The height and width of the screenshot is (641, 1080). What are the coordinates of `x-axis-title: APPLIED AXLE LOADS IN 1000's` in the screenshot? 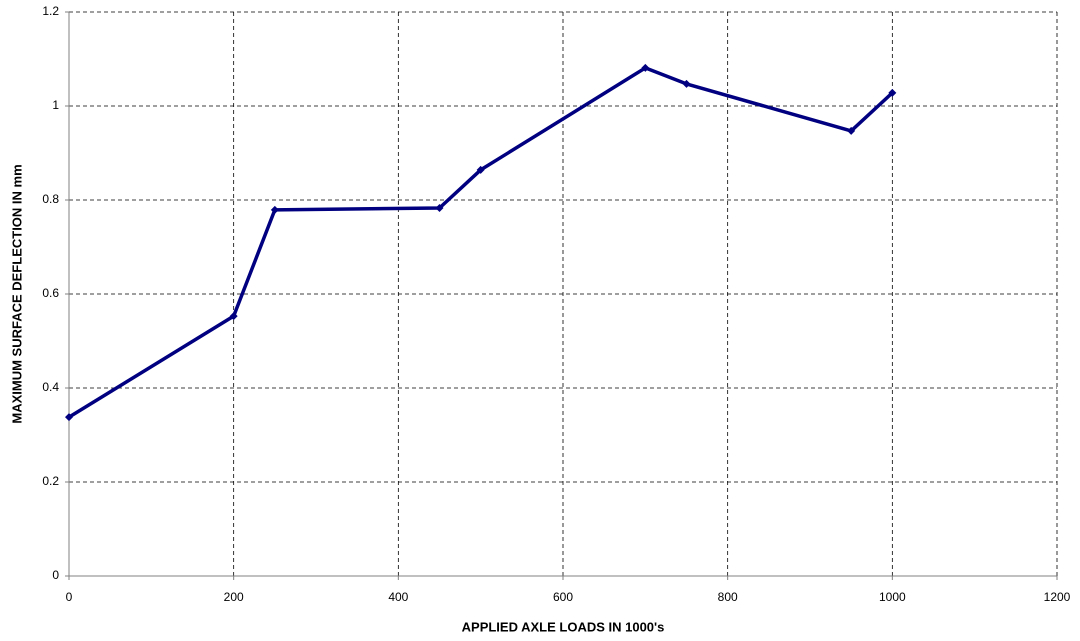 It's located at (563, 626).